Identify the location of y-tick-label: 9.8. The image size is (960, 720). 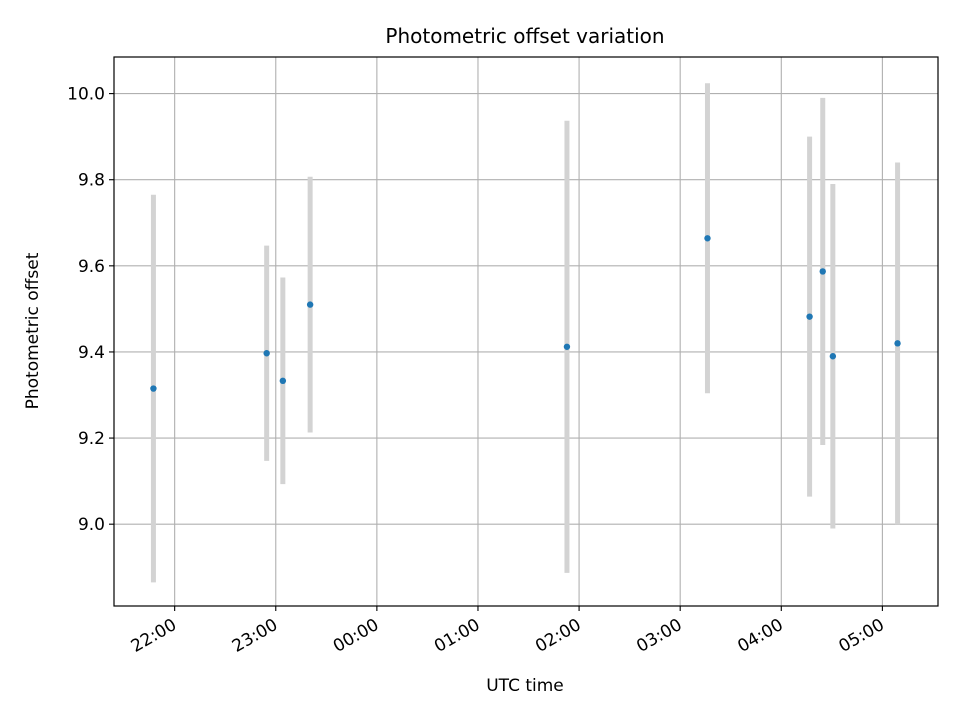
(91, 181).